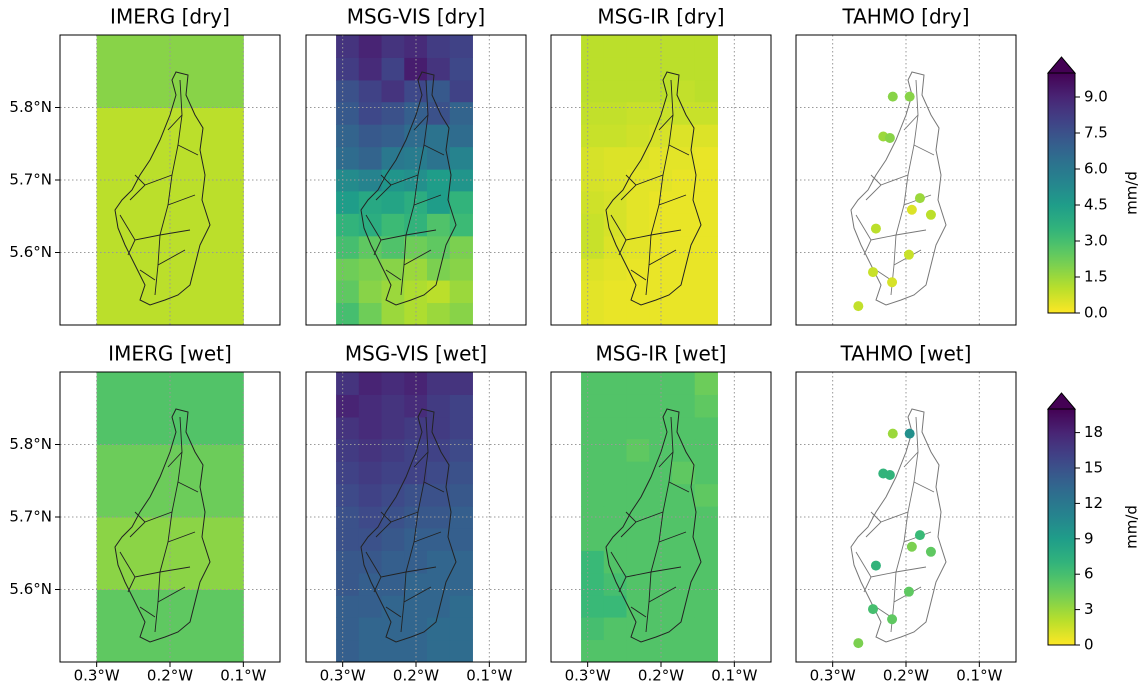  Describe the element at coordinates (489, 675) in the screenshot. I see `x-tick-label: 0.1°W` at that location.